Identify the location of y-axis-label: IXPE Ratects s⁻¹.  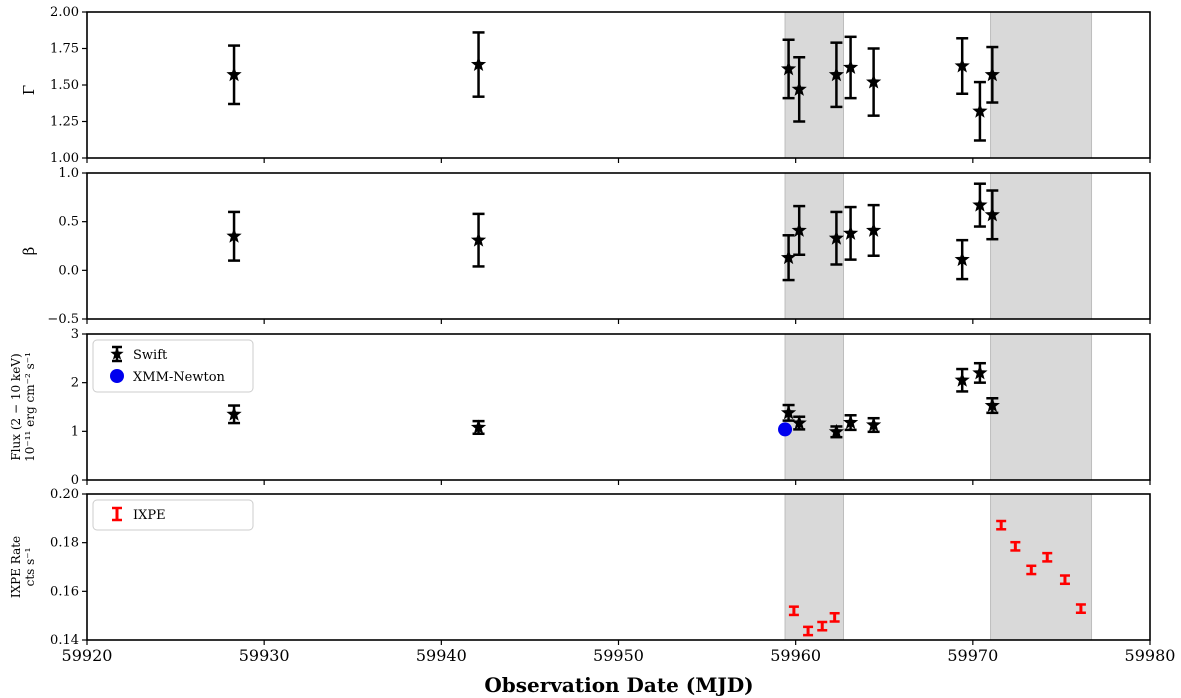
(23, 567).